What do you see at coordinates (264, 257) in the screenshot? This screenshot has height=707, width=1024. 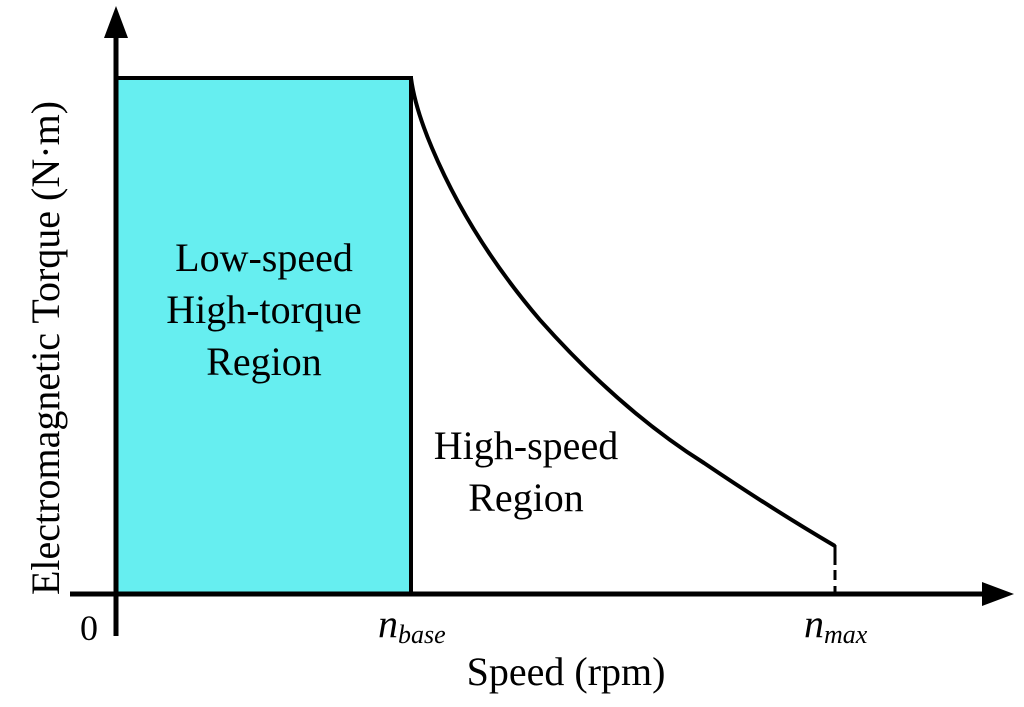 I see `low-region-line-1: Low-speed` at bounding box center [264, 257].